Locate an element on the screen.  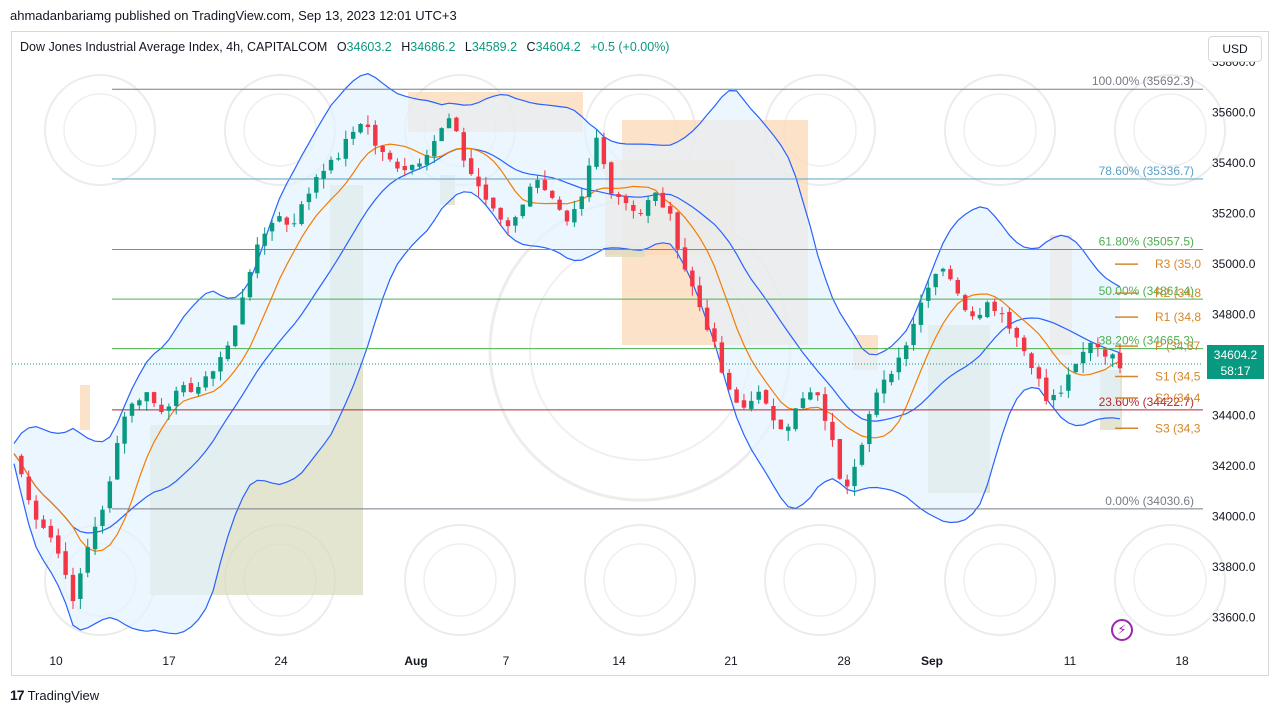
bar-countdown: 58:17 is located at coordinates (1235, 371).